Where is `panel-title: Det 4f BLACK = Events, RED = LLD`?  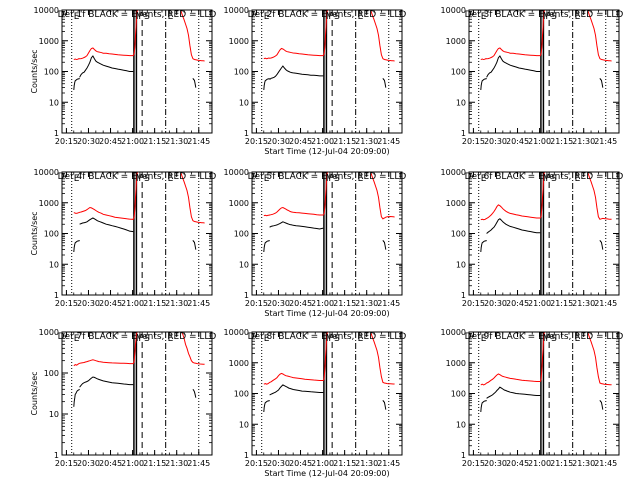 panel-title: Det 4f BLACK = Events, RED = LLD is located at coordinates (137, 177).